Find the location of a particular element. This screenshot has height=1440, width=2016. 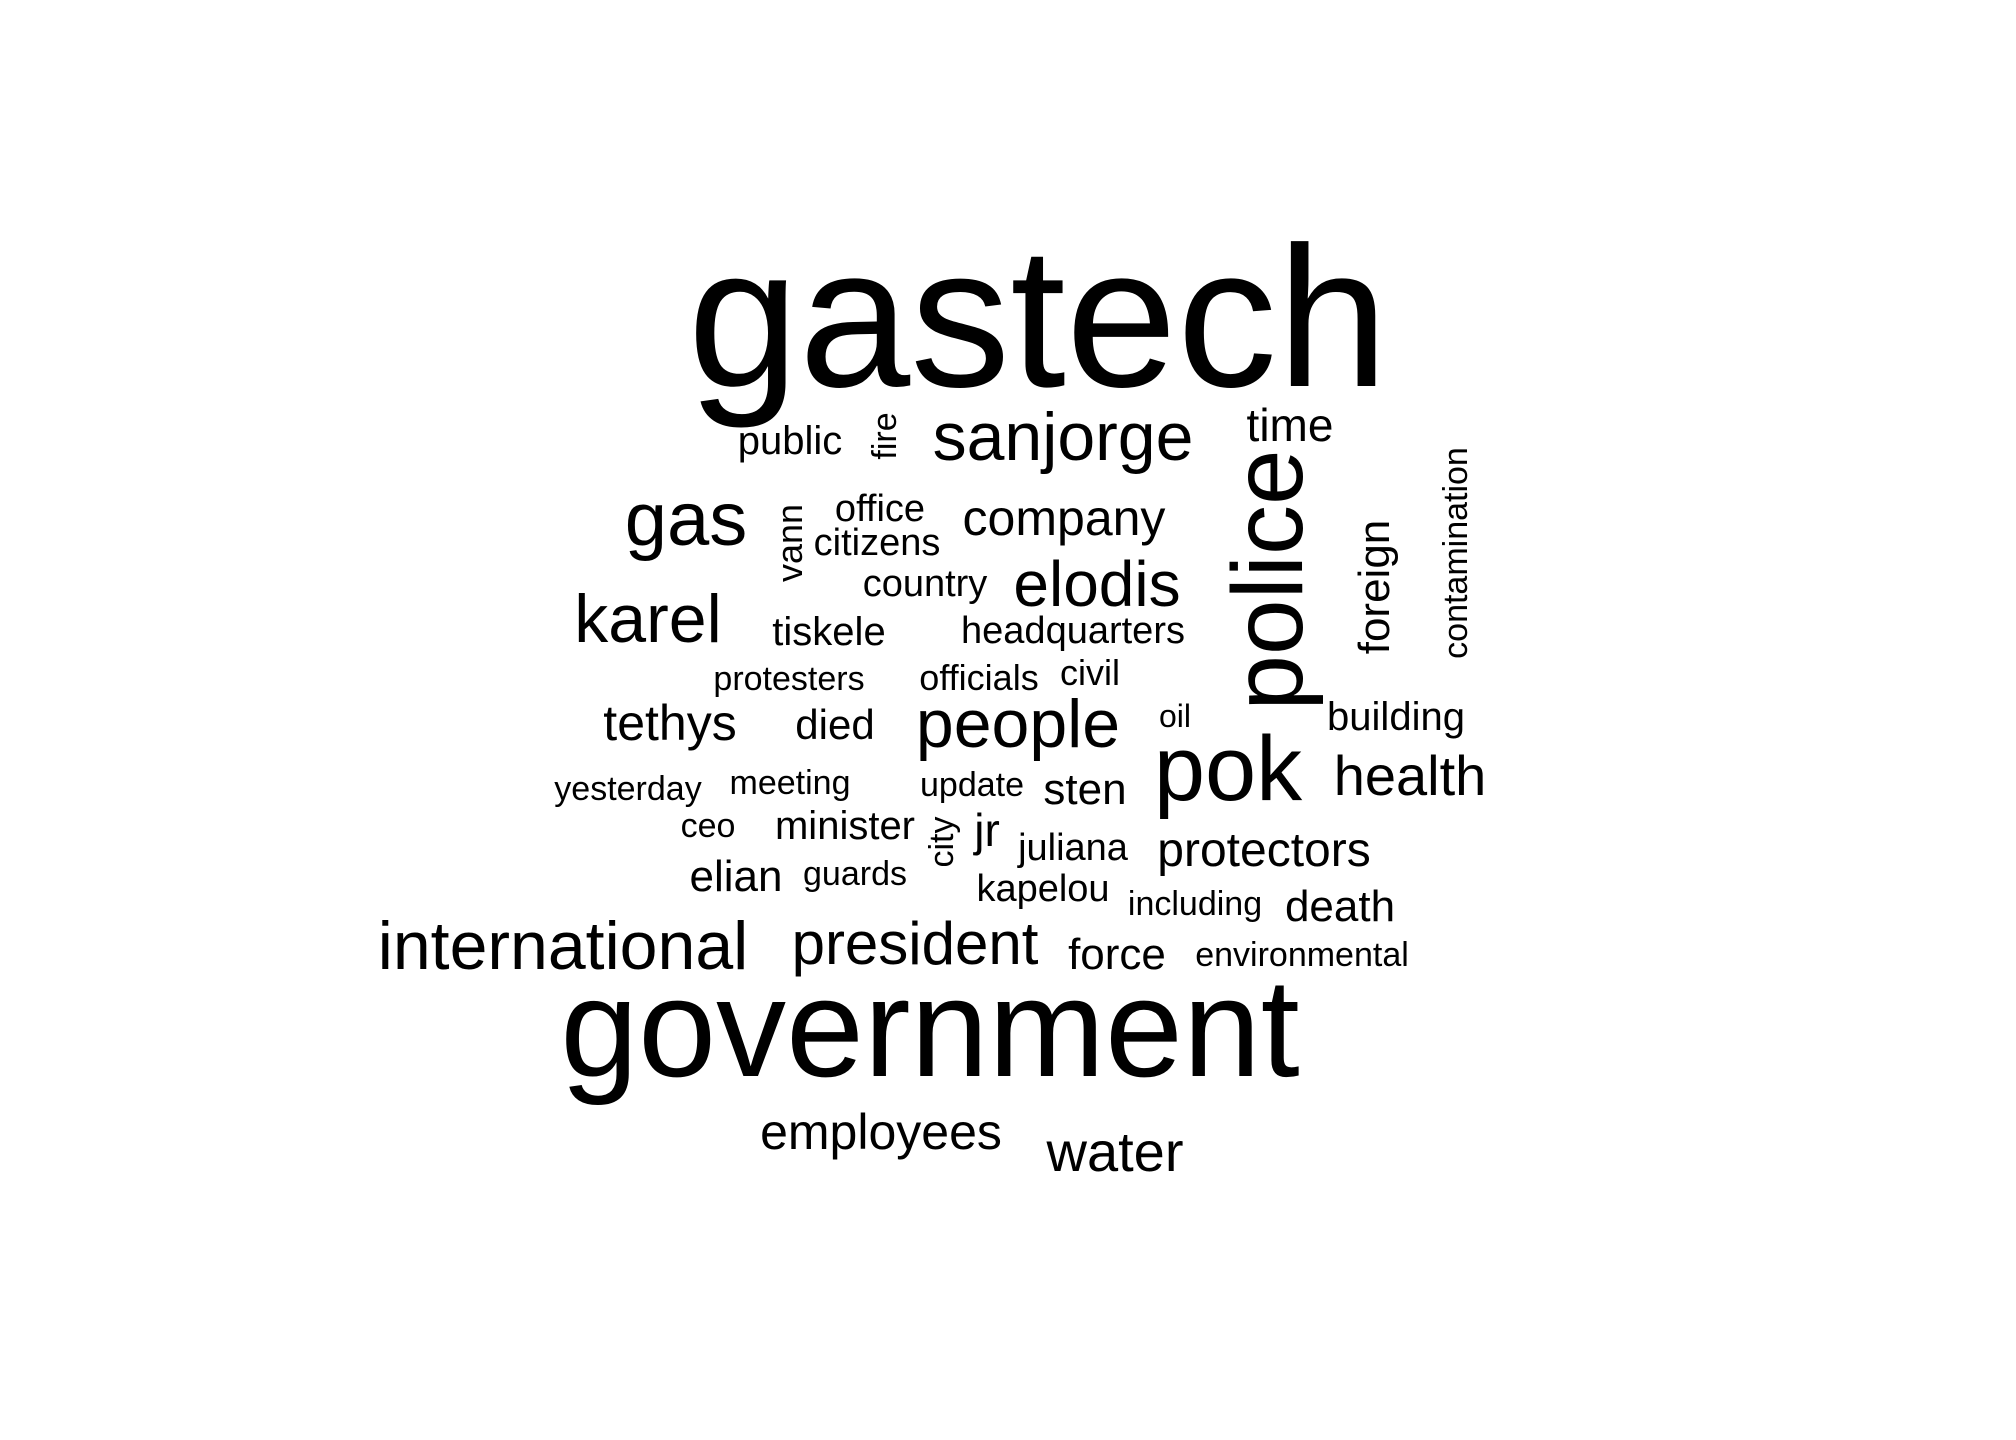

word-country: country is located at coordinates (925, 584).